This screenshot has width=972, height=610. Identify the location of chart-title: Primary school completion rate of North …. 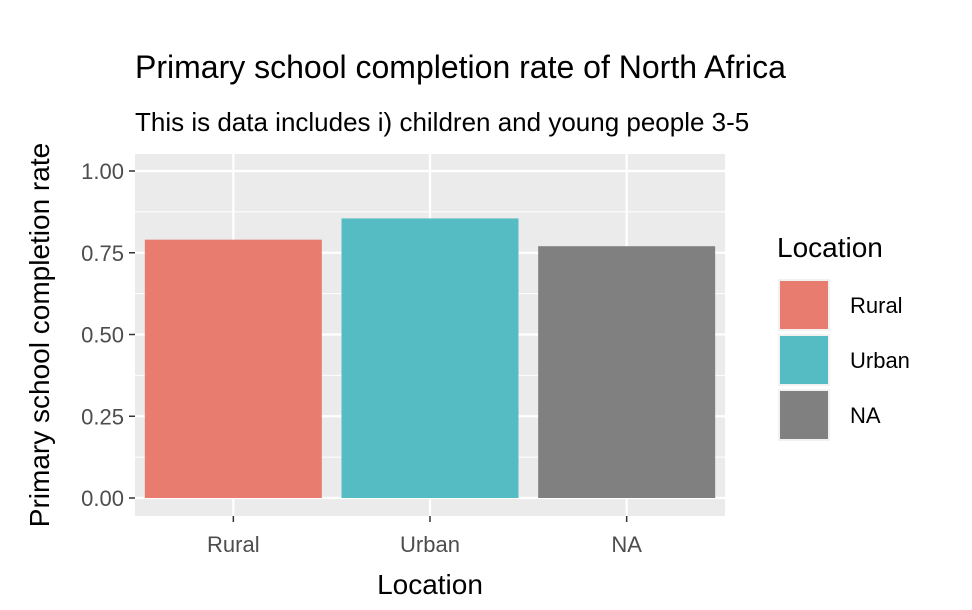
(460, 67).